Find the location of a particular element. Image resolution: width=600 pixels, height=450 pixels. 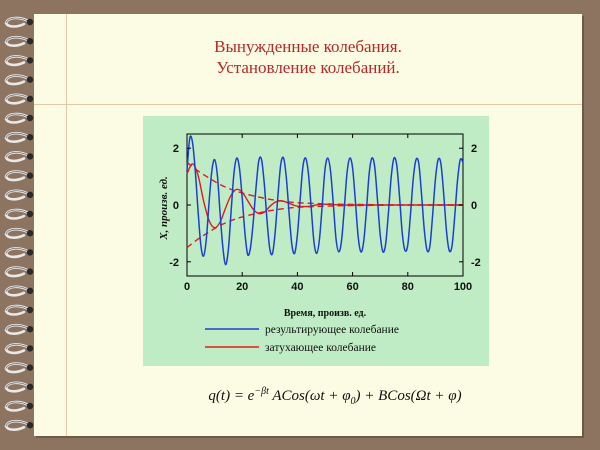

margin-line-vertical is located at coordinates (66, 225).